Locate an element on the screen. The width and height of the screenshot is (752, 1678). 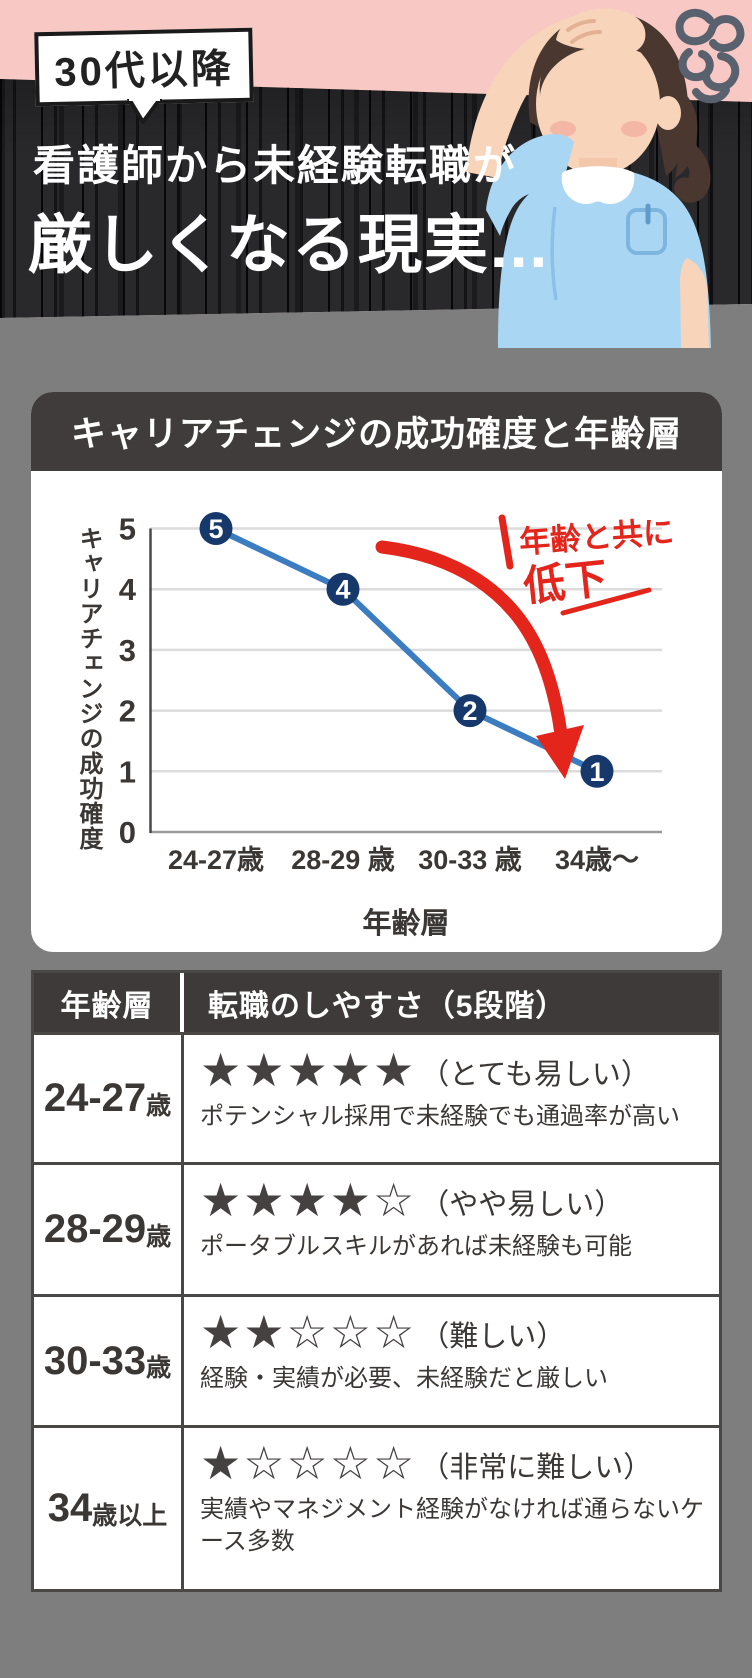
table-header-row: 年齢層 転職のしやすさ（5段階） is located at coordinates (376, 1002).